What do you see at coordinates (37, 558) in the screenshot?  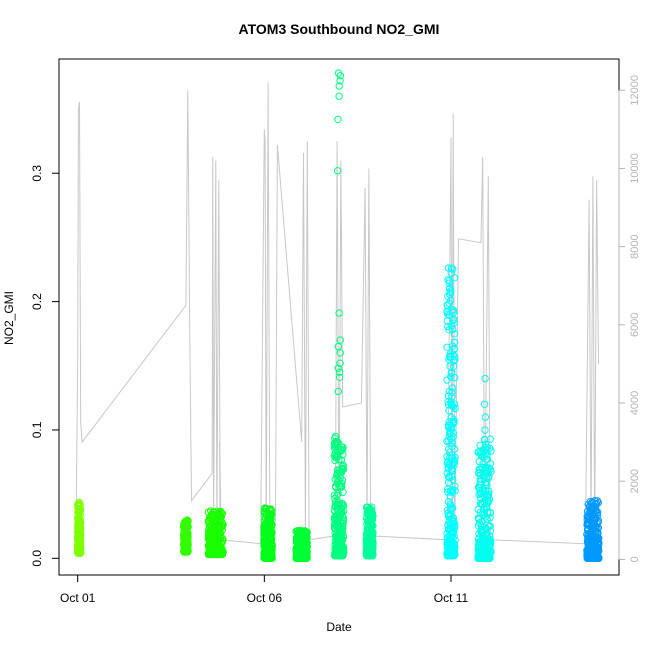 I see `y-tick-label: 0.0` at bounding box center [37, 558].